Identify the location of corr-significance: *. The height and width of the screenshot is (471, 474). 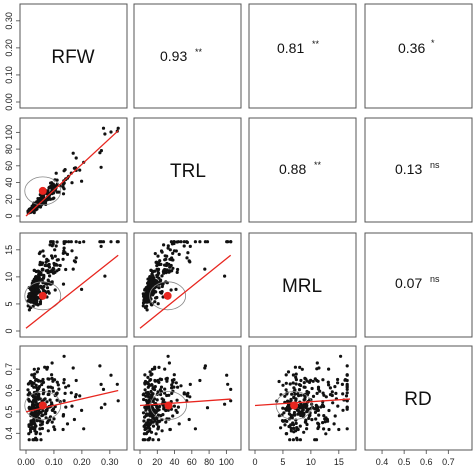
(433, 43).